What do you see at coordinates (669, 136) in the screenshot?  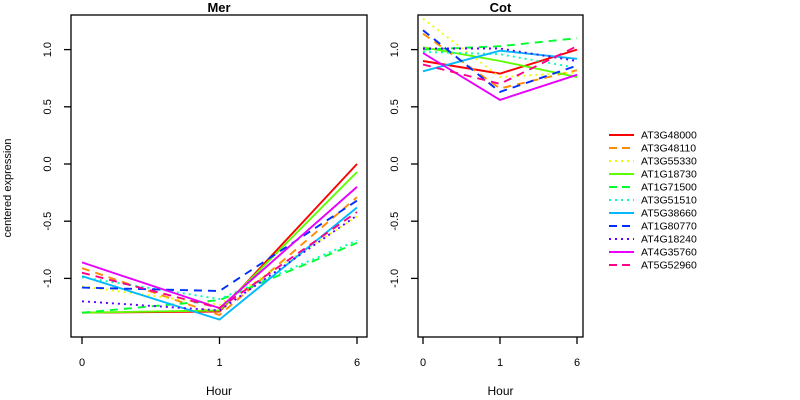 I see `legend-label-AT3G48000: AT3G48000` at bounding box center [669, 136].